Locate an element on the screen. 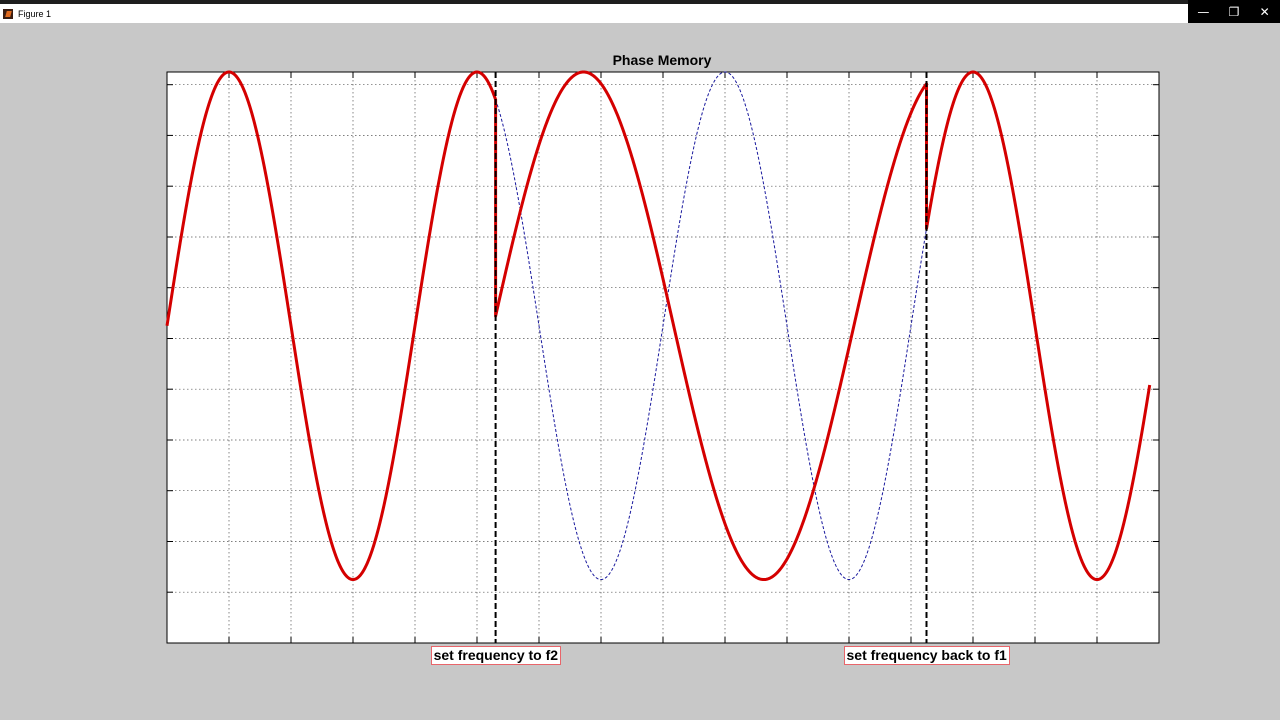 This screenshot has height=720, width=1280. maximize-button: ❐ is located at coordinates (1234, 11).